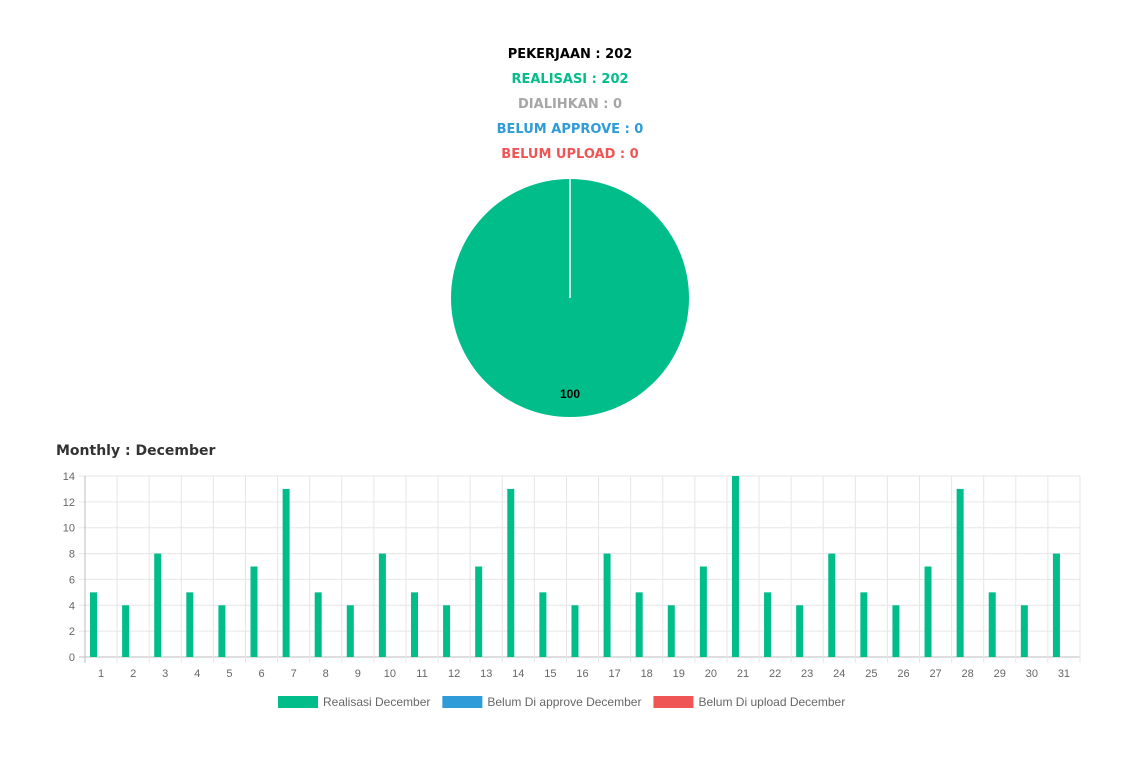 The height and width of the screenshot is (764, 1140). Describe the element at coordinates (550, 674) in the screenshot. I see `x-tick-label: 15` at that location.